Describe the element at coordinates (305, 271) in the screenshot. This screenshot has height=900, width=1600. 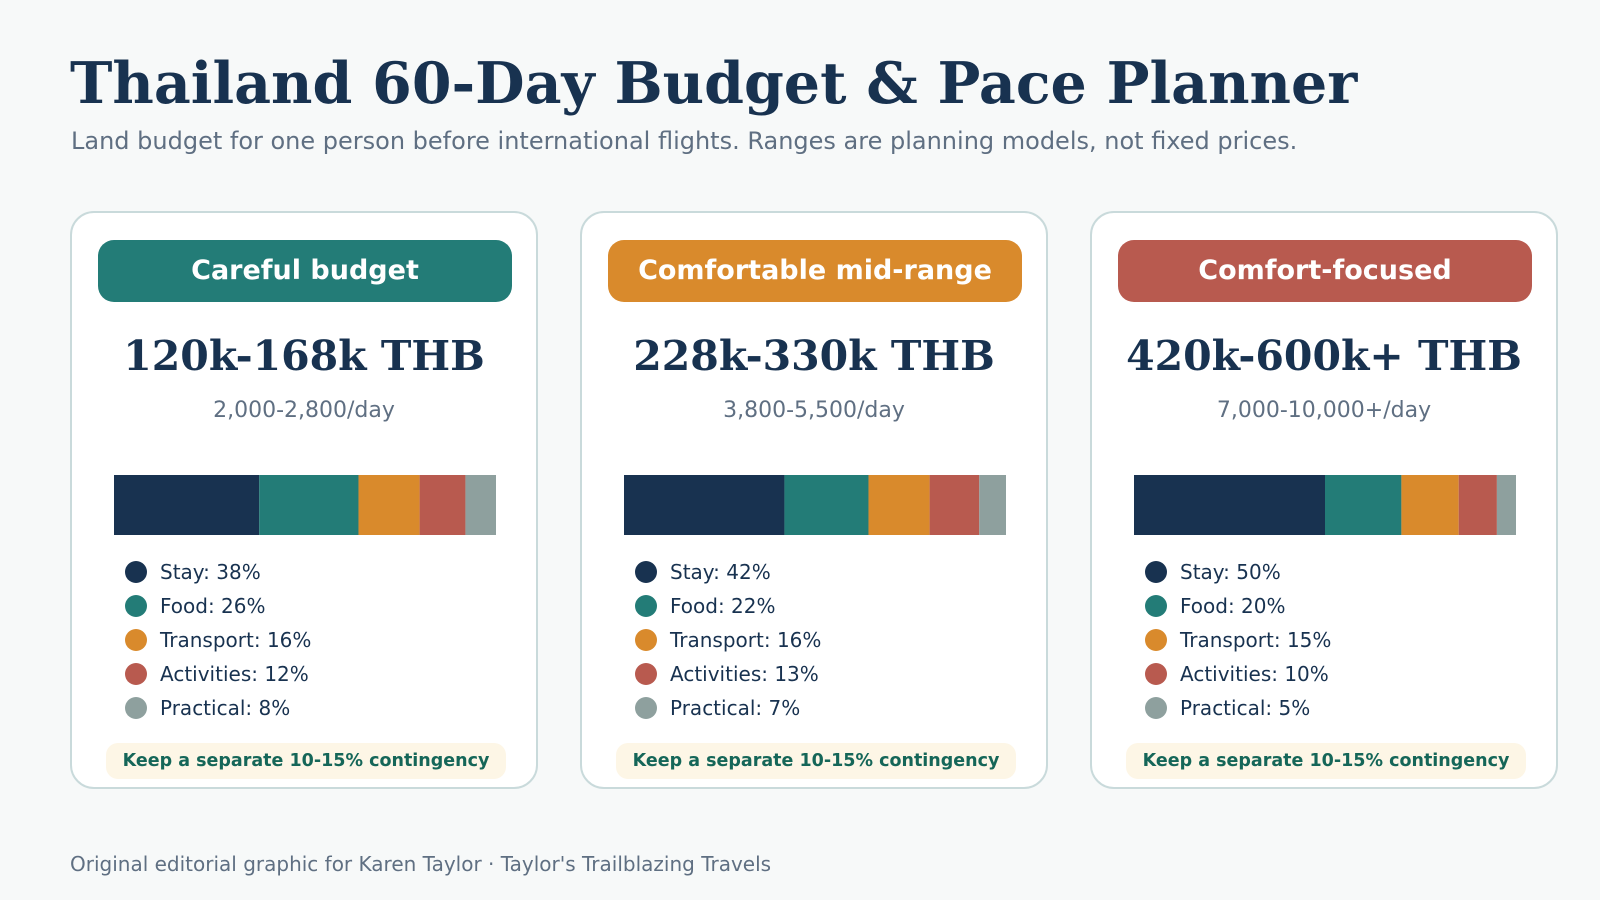
I see `tier-badge: Careful budget` at that location.